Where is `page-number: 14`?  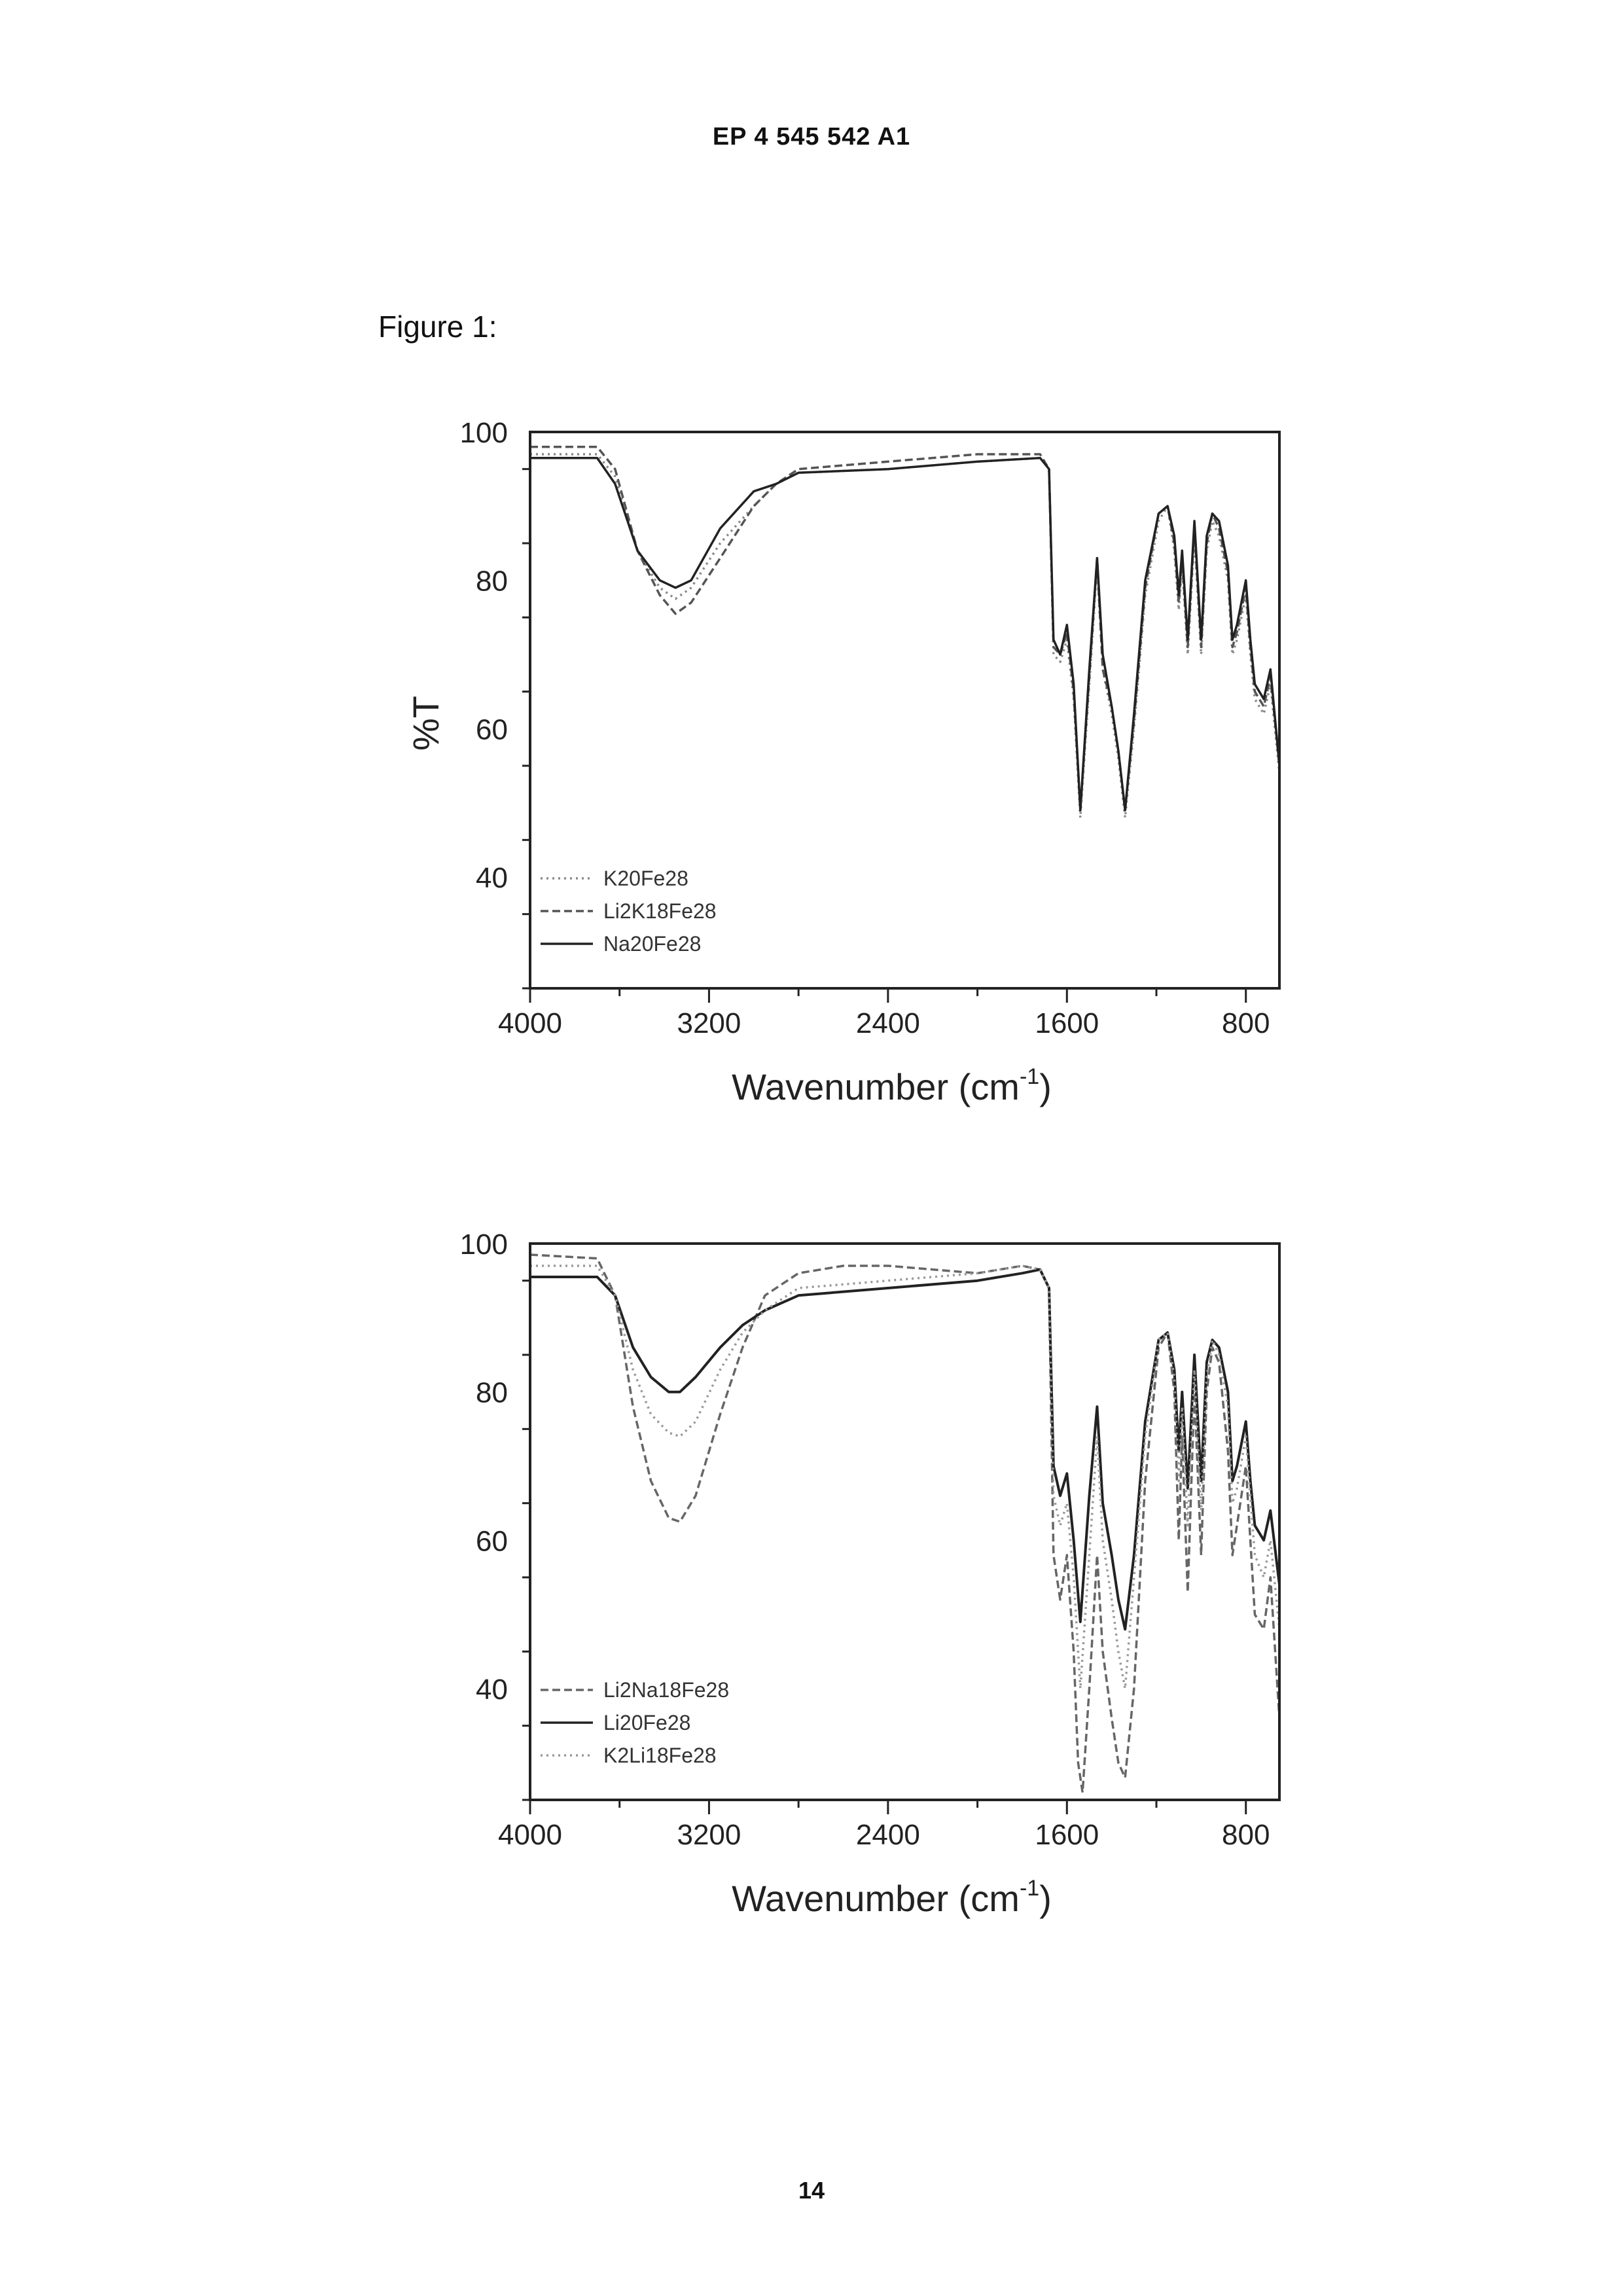 page-number: 14 is located at coordinates (811, 2190).